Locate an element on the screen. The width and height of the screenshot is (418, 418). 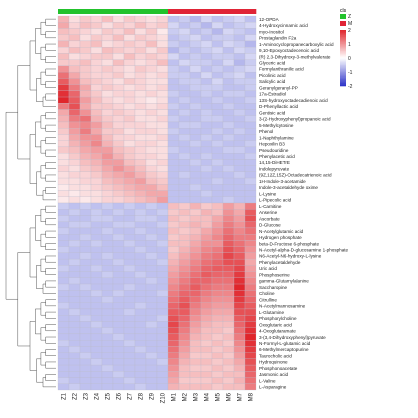
row-label: Picolinic acid is located at coordinates (272, 75).